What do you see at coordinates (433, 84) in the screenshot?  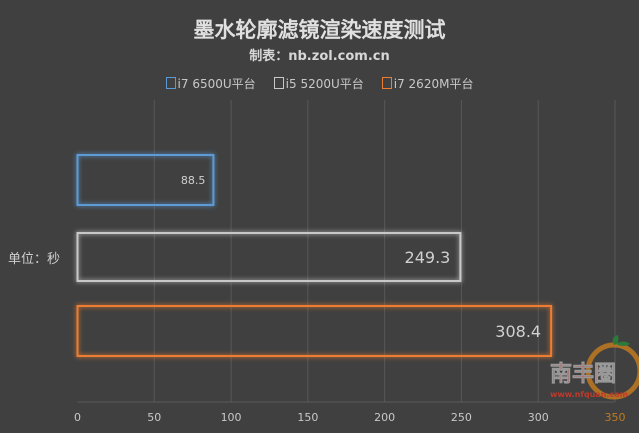 I see `legend-label: i7 2620M平台` at bounding box center [433, 84].